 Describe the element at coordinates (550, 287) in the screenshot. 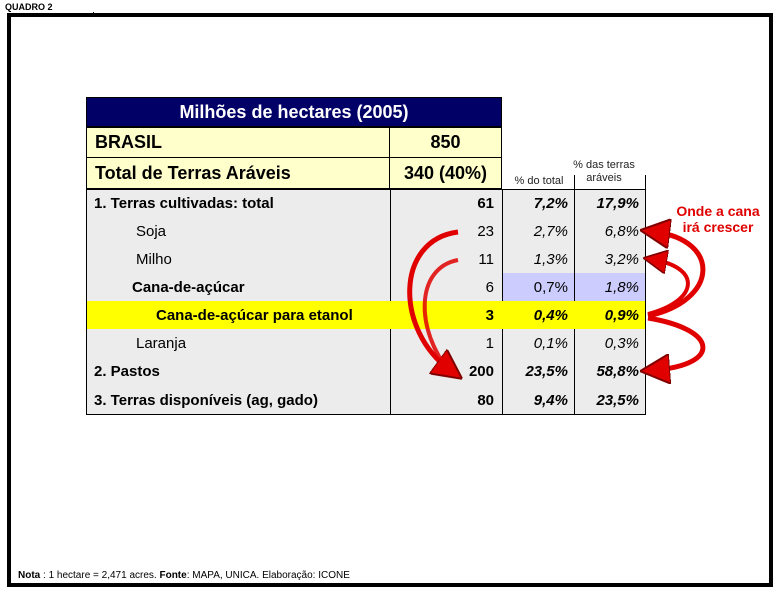

I see `row-pct-total: 0,7%` at that location.